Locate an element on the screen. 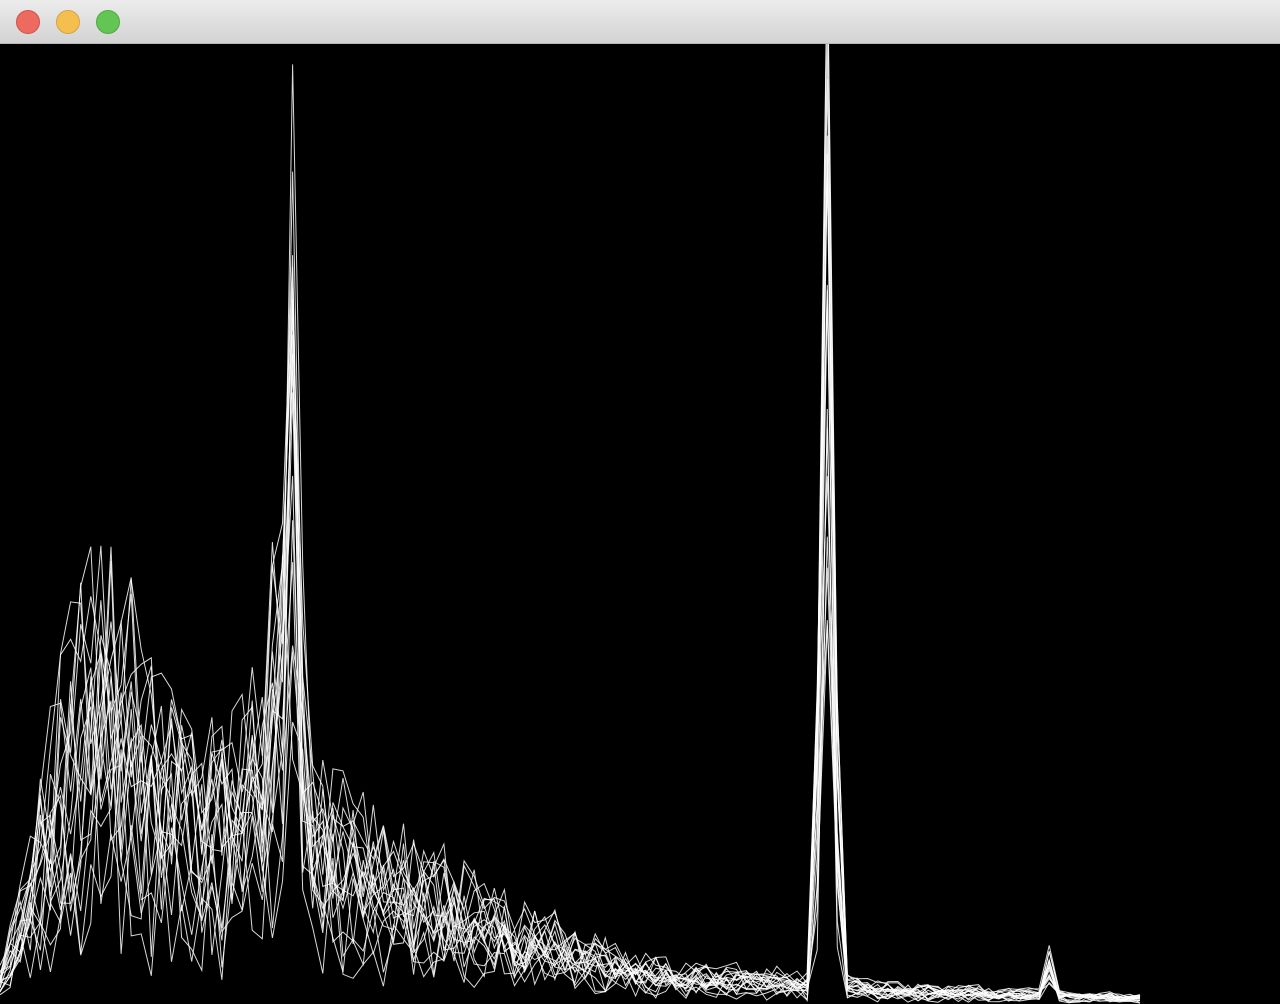 This screenshot has width=1280, height=1004. maximize-button is located at coordinates (108, 22).